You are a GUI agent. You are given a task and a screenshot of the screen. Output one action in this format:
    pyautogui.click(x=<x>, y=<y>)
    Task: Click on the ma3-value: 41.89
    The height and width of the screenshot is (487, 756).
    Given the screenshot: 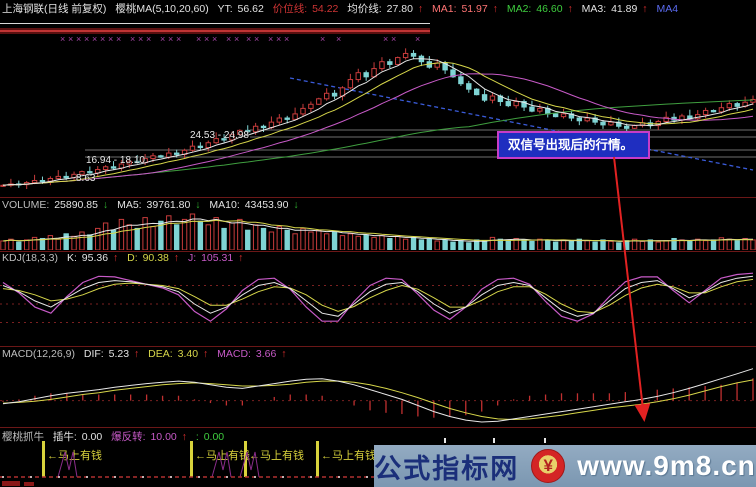 What is the action you would take?
    pyautogui.click(x=624, y=9)
    